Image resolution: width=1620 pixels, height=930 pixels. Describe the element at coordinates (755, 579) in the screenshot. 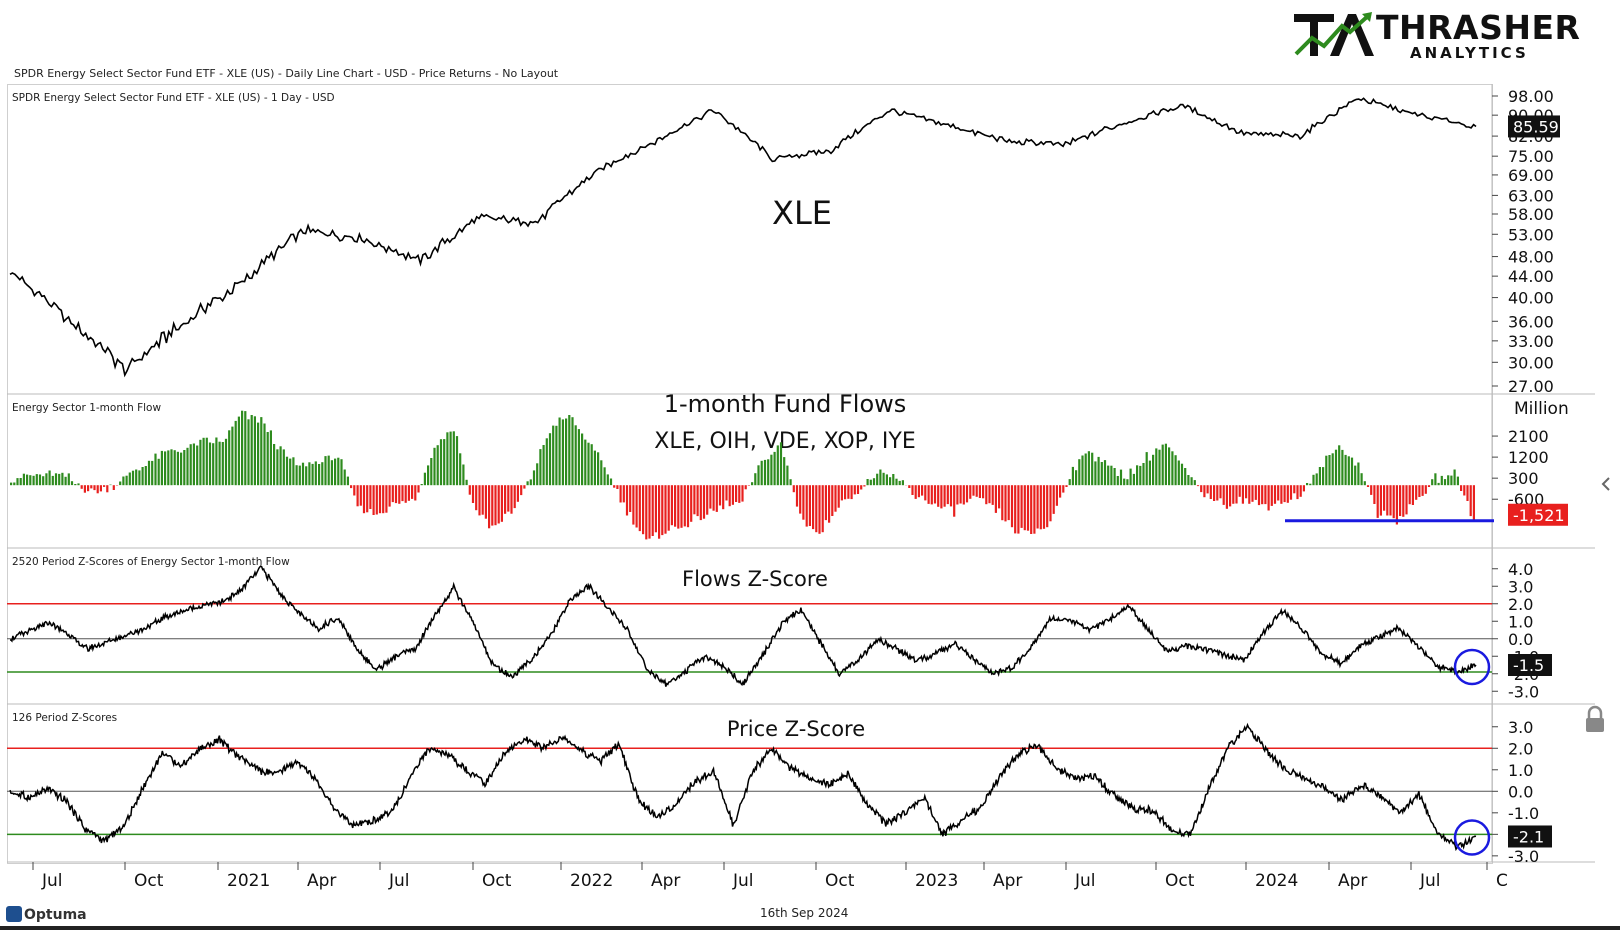

I see `flow-z-title: Flows Z-Score` at that location.